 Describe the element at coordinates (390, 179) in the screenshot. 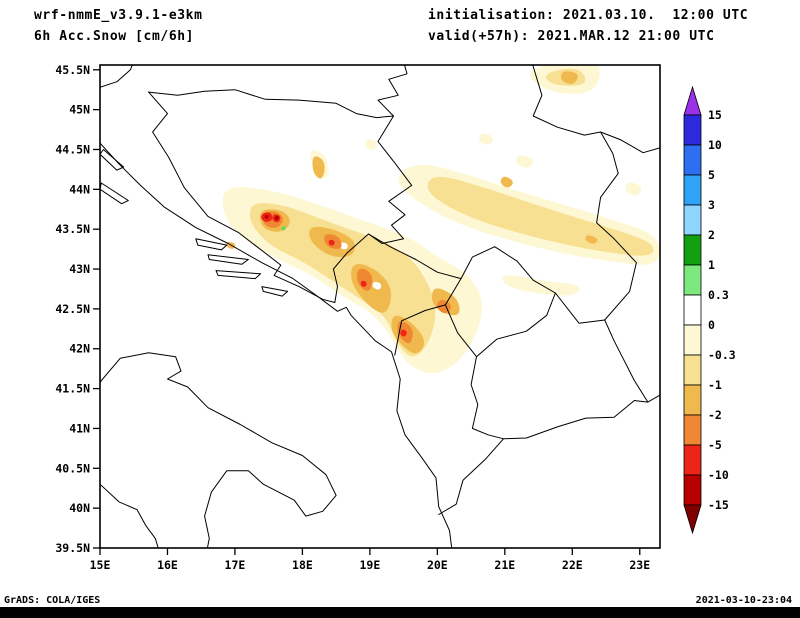

I see `border-drina-bosnia-serbia` at that location.